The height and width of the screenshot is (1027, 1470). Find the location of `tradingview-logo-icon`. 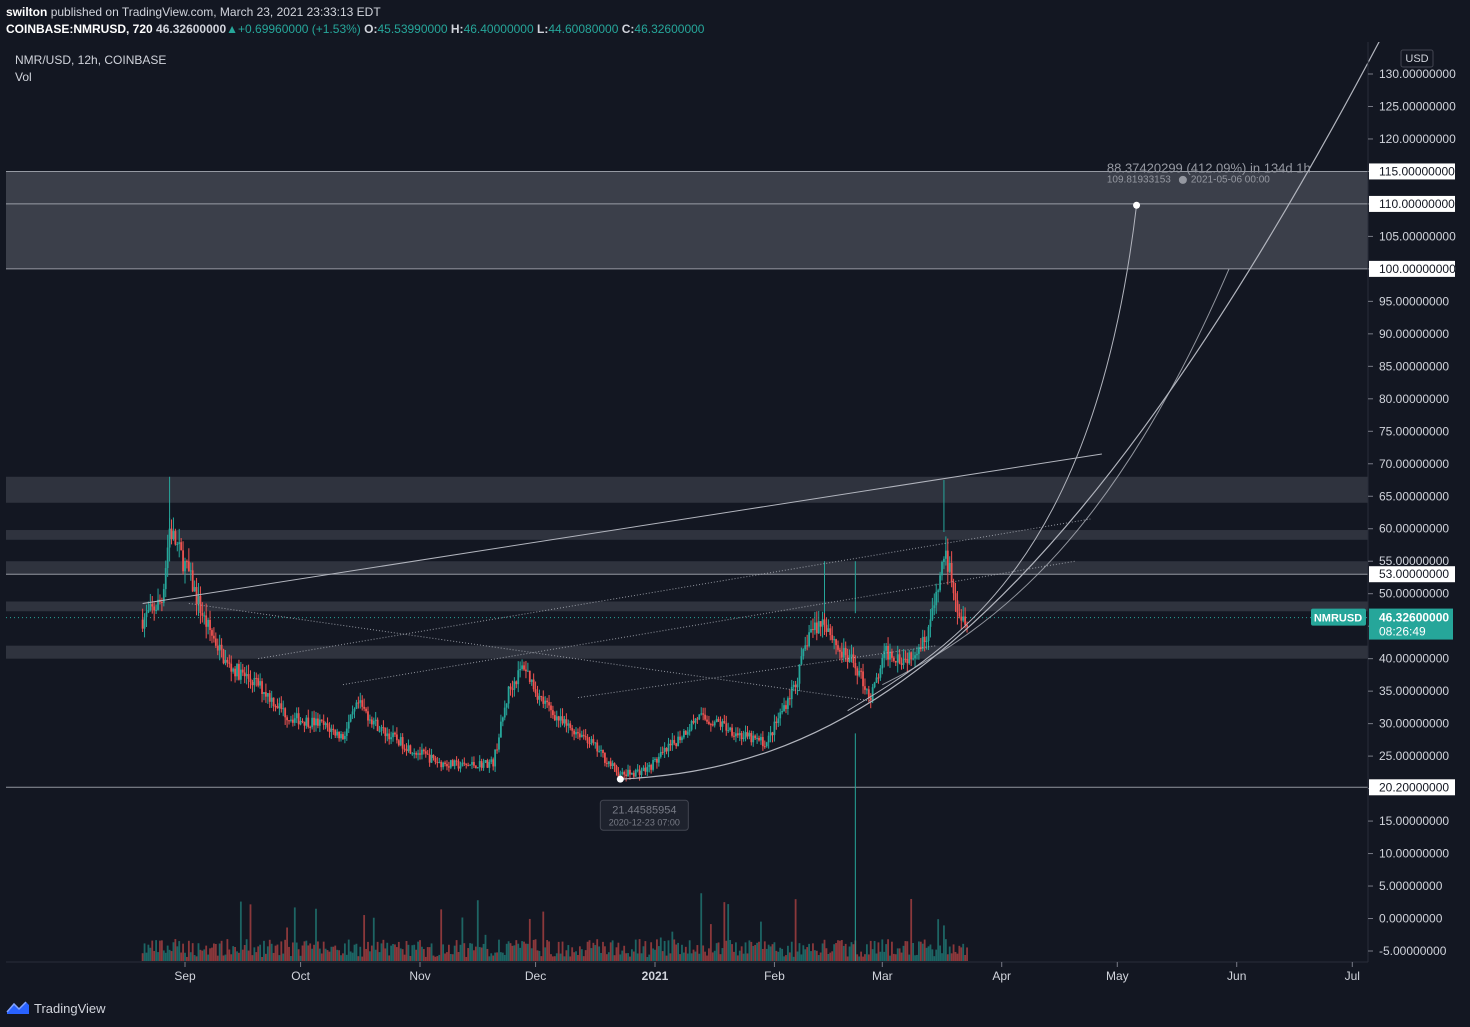

tradingview-logo-icon is located at coordinates (18, 1007).